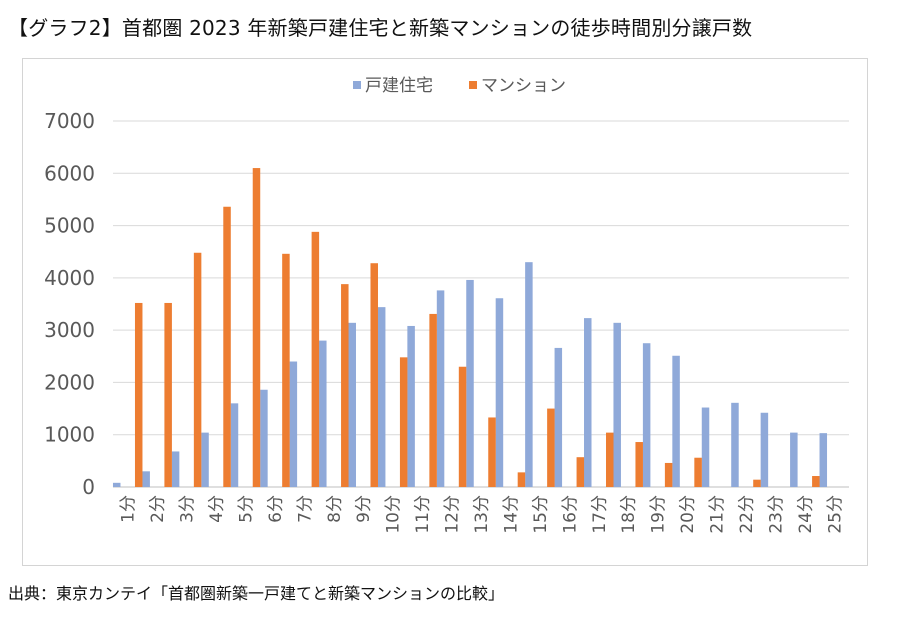 The height and width of the screenshot is (620, 900). I want to click on y-tick-label: 2000, so click(69, 382).